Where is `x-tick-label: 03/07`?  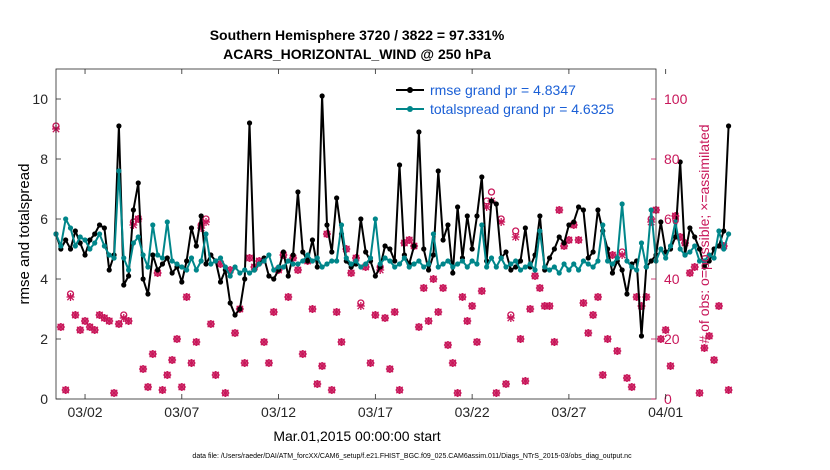
x-tick-label: 03/07 is located at coordinates (181, 412).